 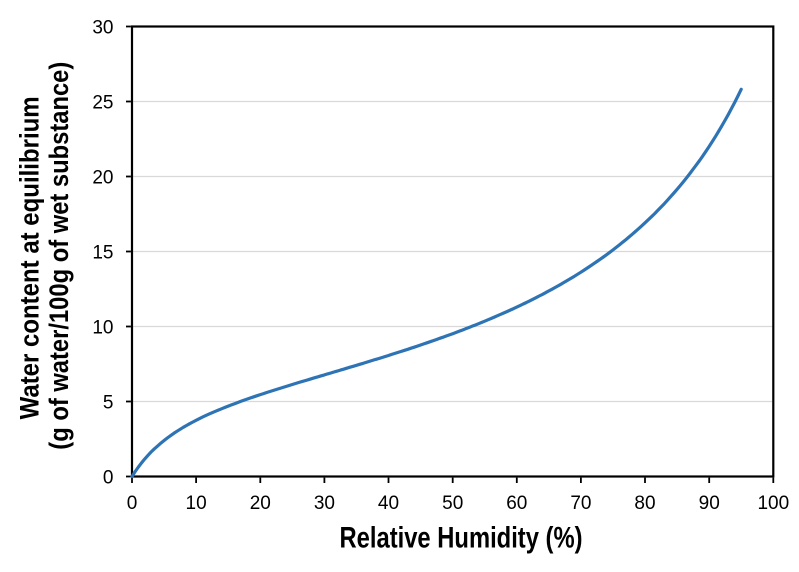 What do you see at coordinates (644, 503) in the screenshot?
I see `svg-text: 80` at bounding box center [644, 503].